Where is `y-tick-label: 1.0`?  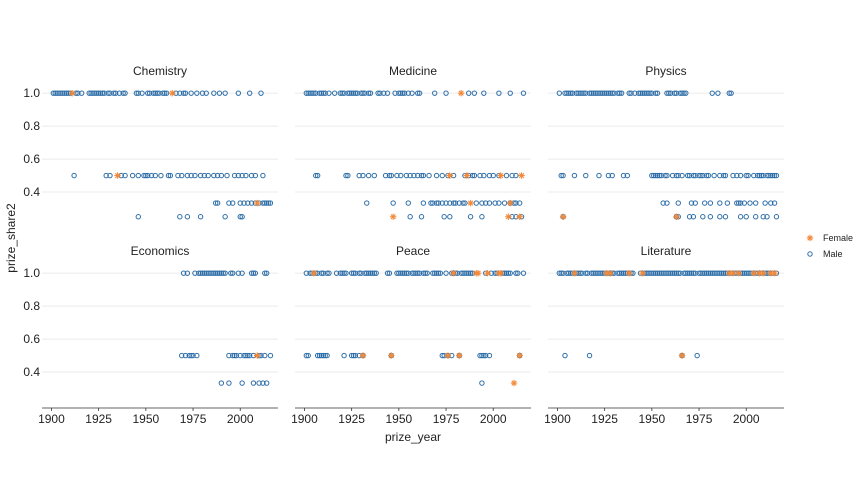
y-tick-label: 1.0 is located at coordinates (31, 93).